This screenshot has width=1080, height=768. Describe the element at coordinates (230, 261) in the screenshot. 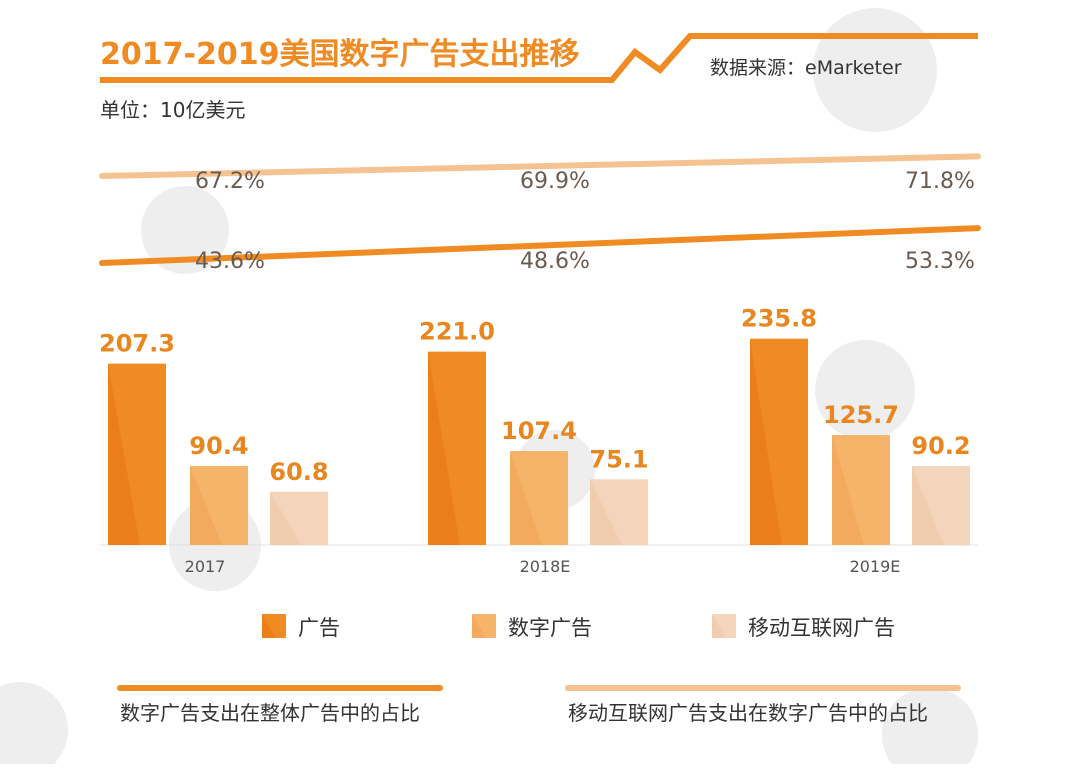

I see `pct-label-1-0: 43.6%` at that location.